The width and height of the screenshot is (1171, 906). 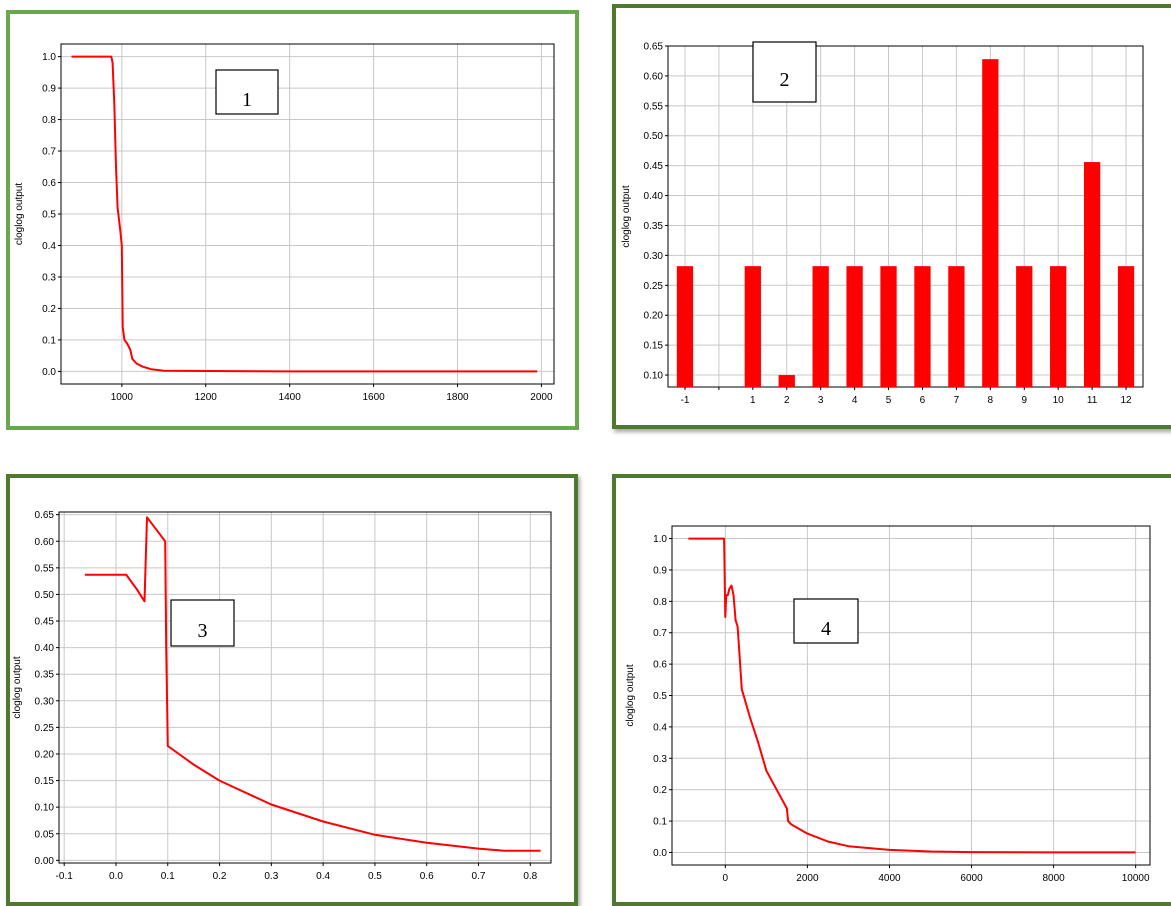 I want to click on x-tick-label: 7, so click(x=957, y=400).